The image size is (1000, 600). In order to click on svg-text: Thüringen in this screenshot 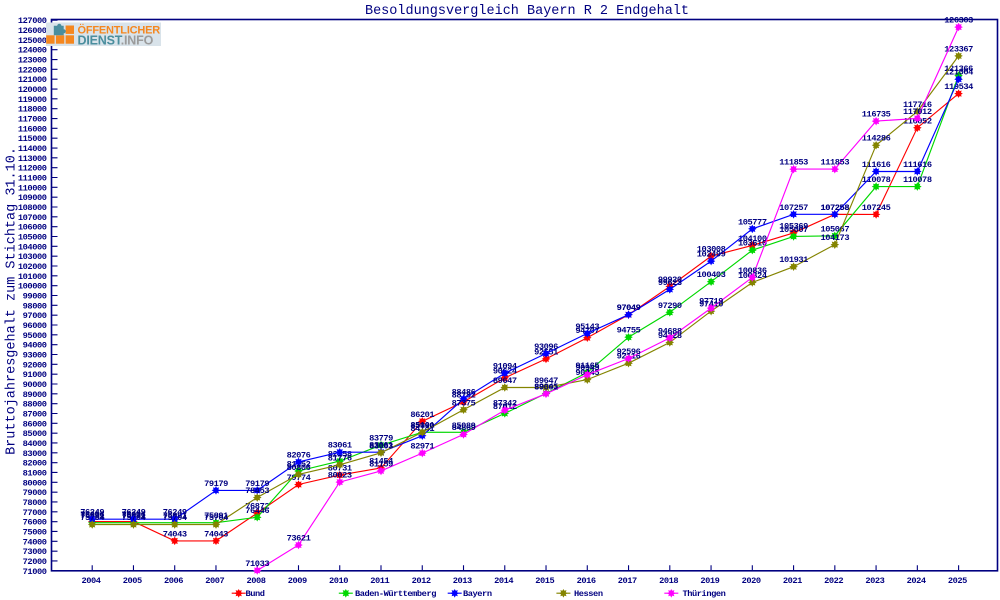, I will do `click(704, 594)`.